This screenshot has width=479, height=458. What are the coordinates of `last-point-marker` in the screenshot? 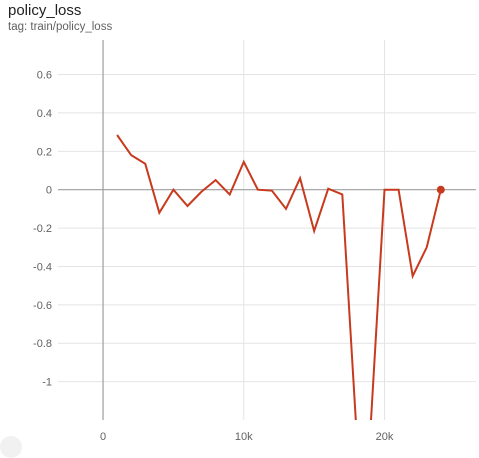 It's located at (440, 189).